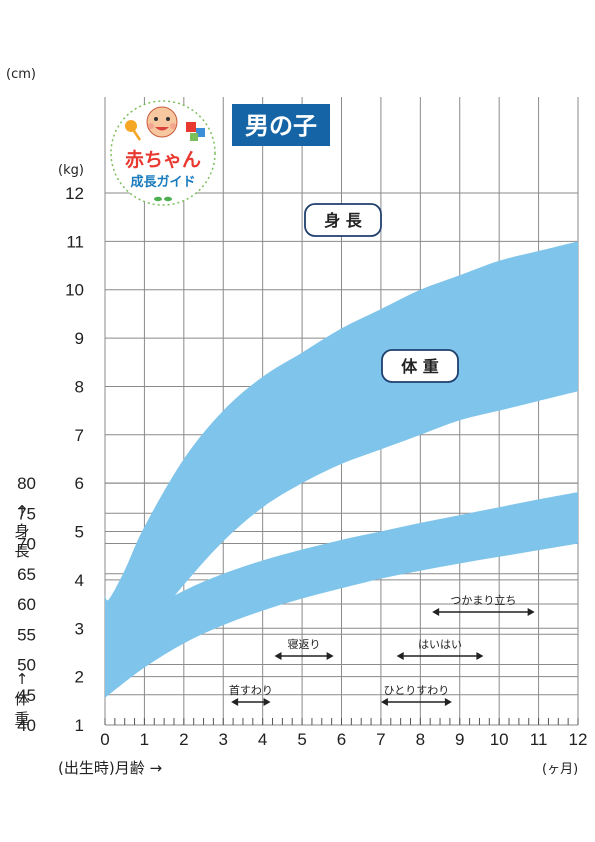 Image resolution: width=595 pixels, height=842 pixels. What do you see at coordinates (459, 739) in the screenshot?
I see `x-tick-label: 9` at bounding box center [459, 739].